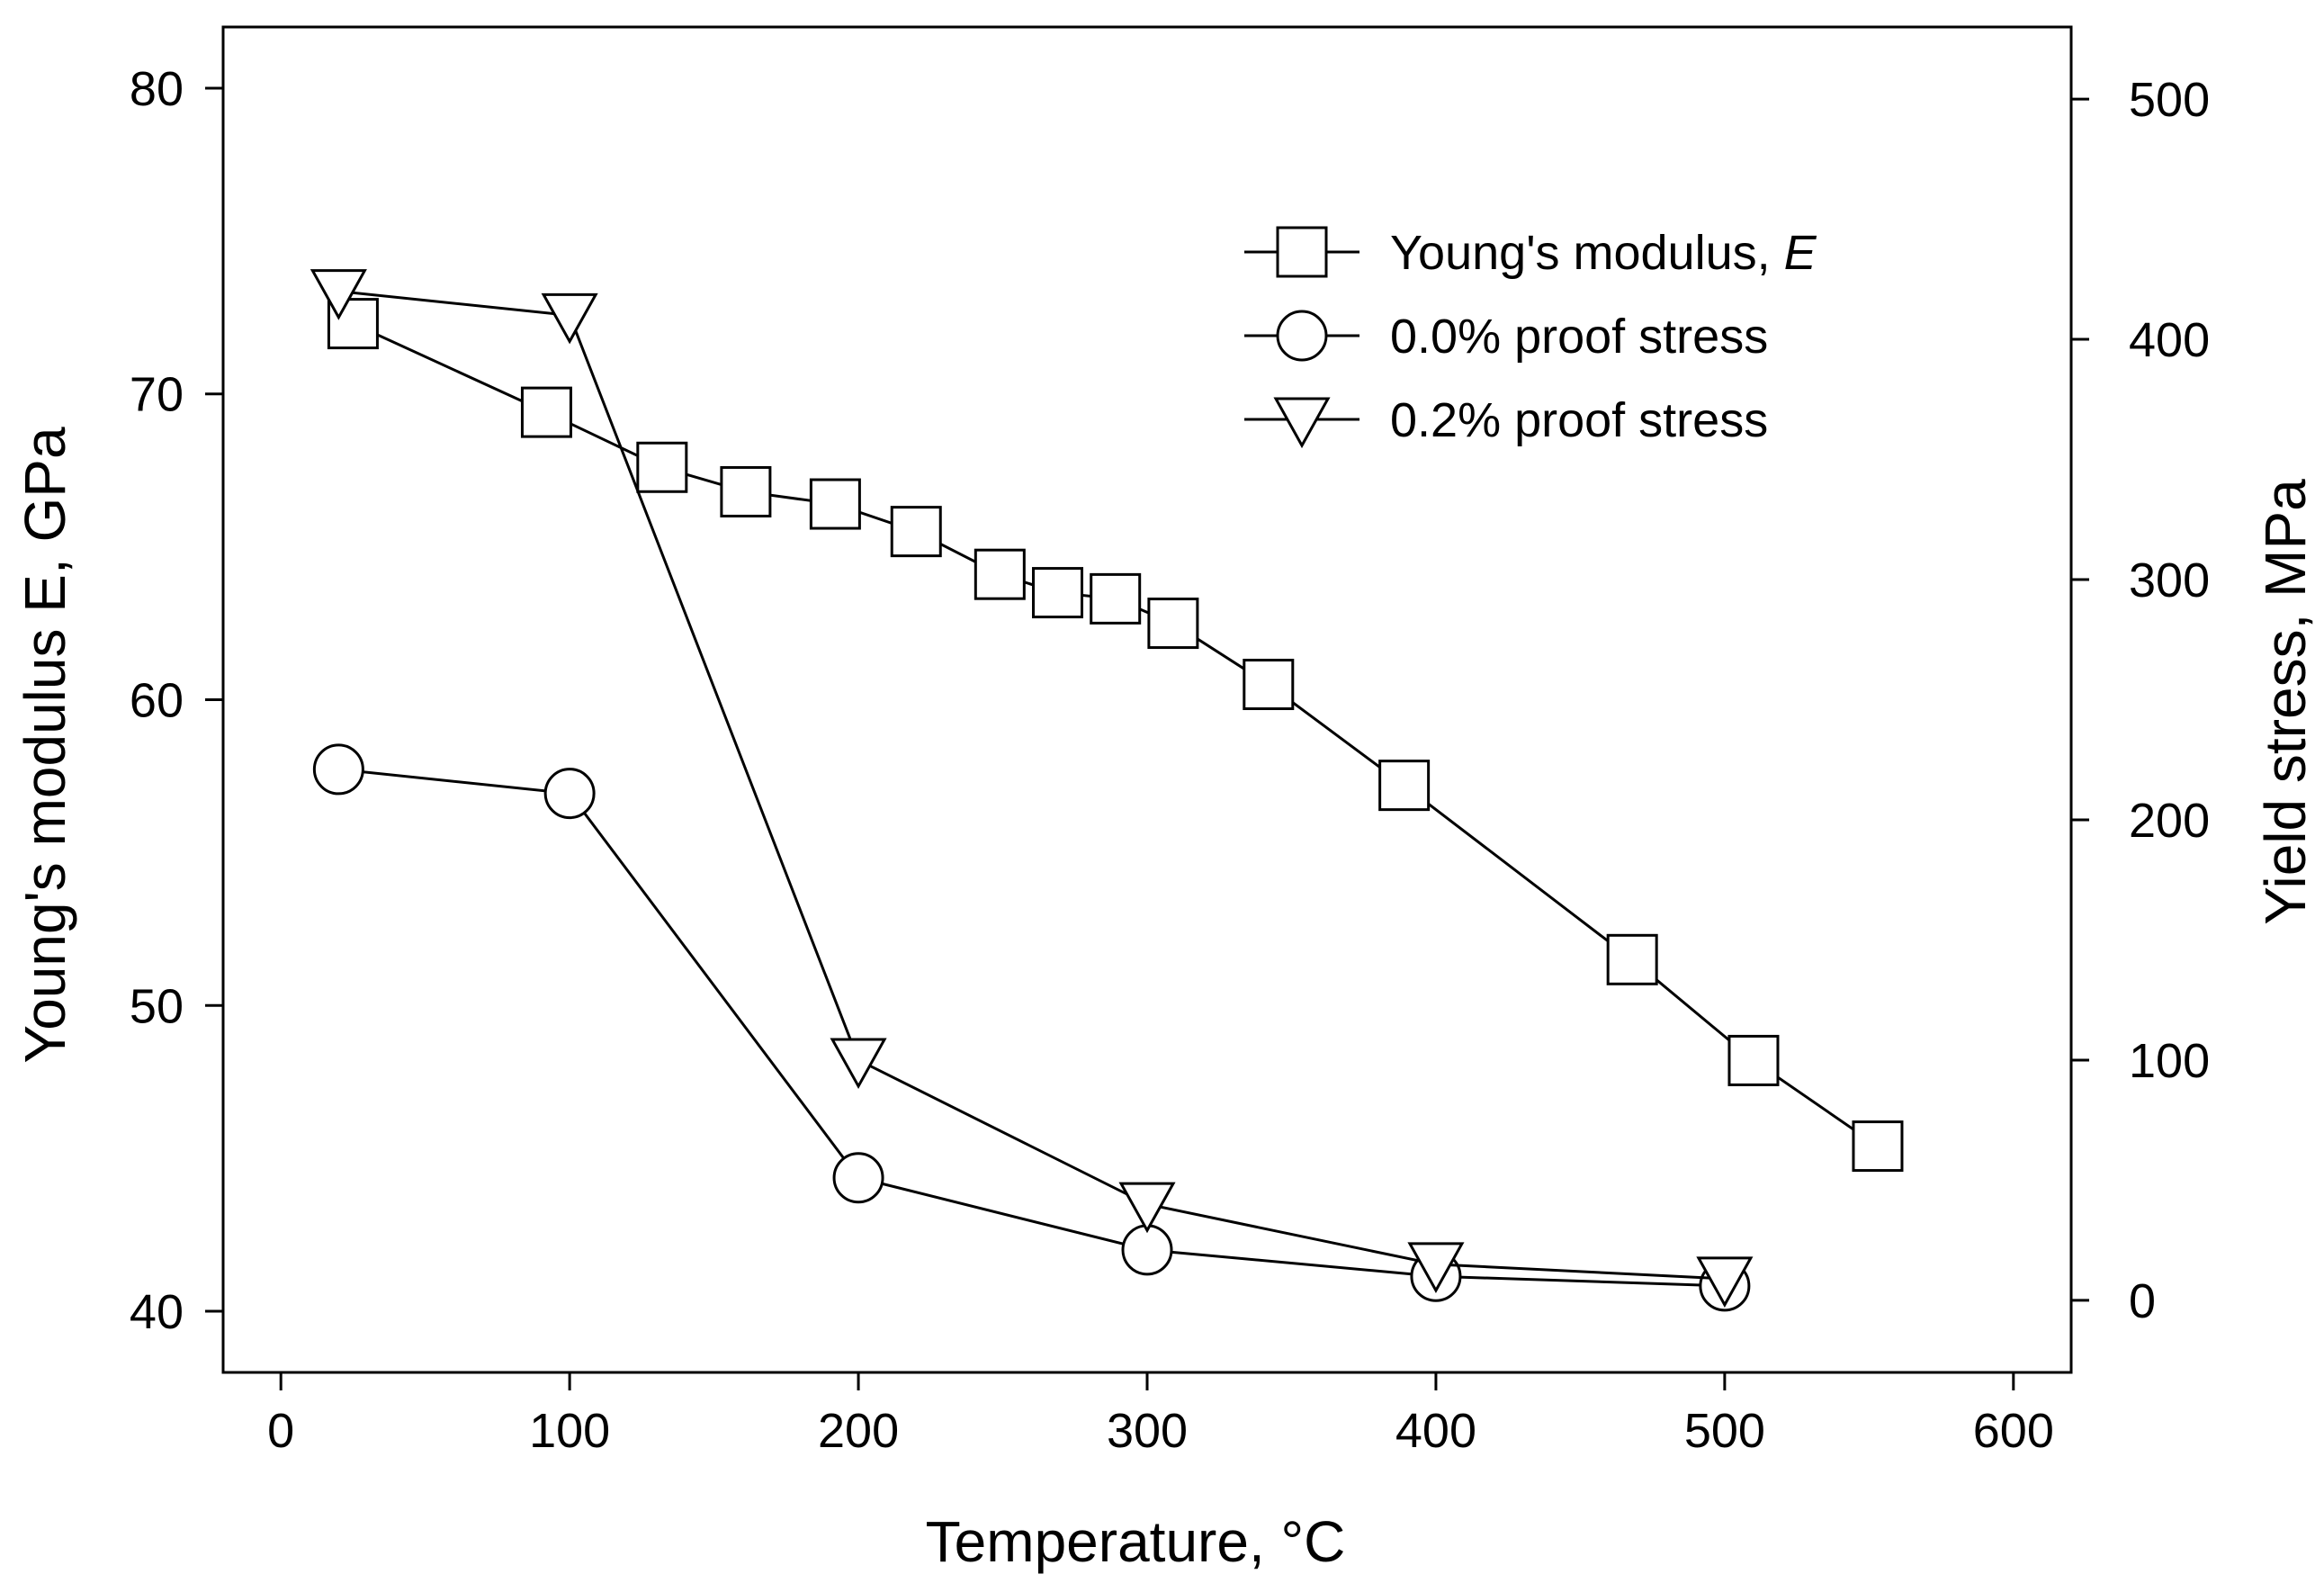 This screenshot has height=1592, width=2324. Describe the element at coordinates (2169, 821) in the screenshot. I see `y2-tick-label: 200` at that location.